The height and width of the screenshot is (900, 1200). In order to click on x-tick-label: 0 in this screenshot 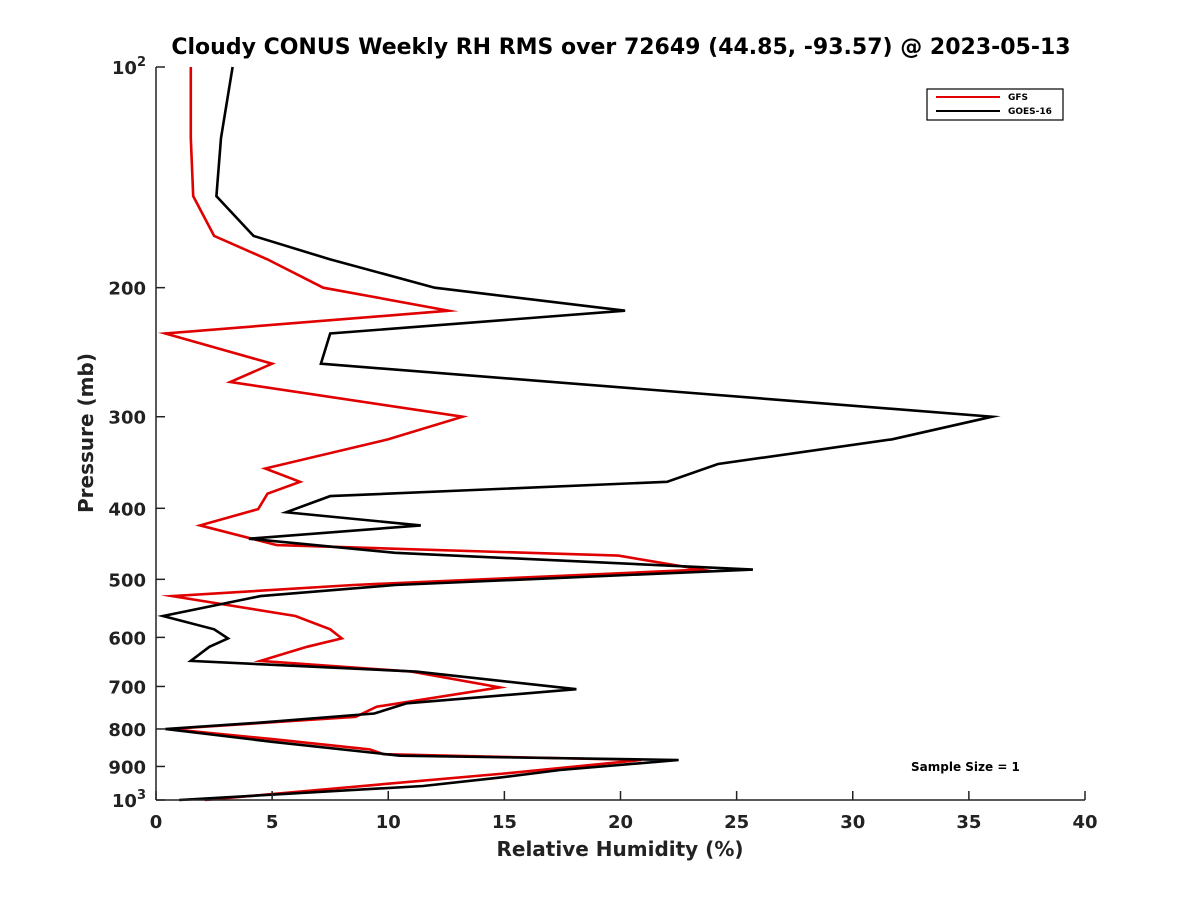, I will do `click(156, 822)`.